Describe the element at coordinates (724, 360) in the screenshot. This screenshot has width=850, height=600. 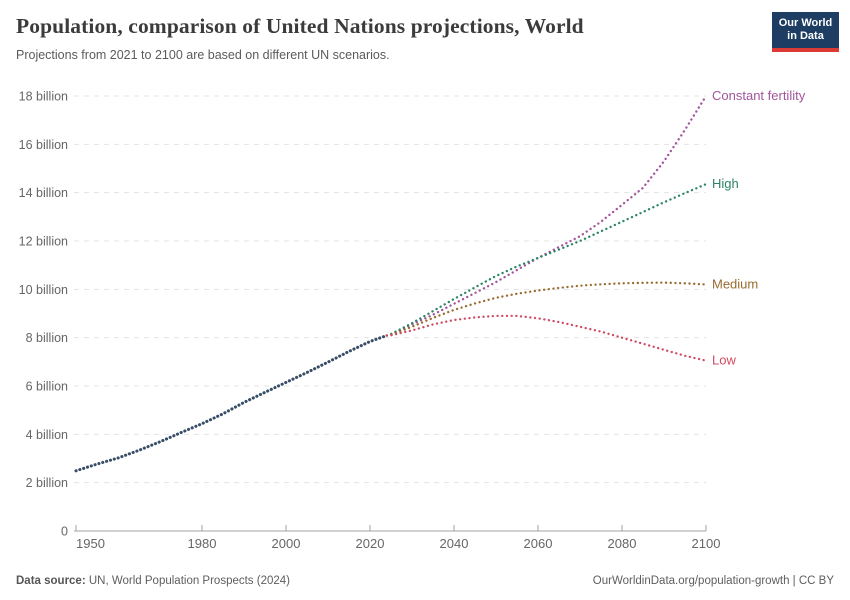
I see `series-label-low: Low` at that location.